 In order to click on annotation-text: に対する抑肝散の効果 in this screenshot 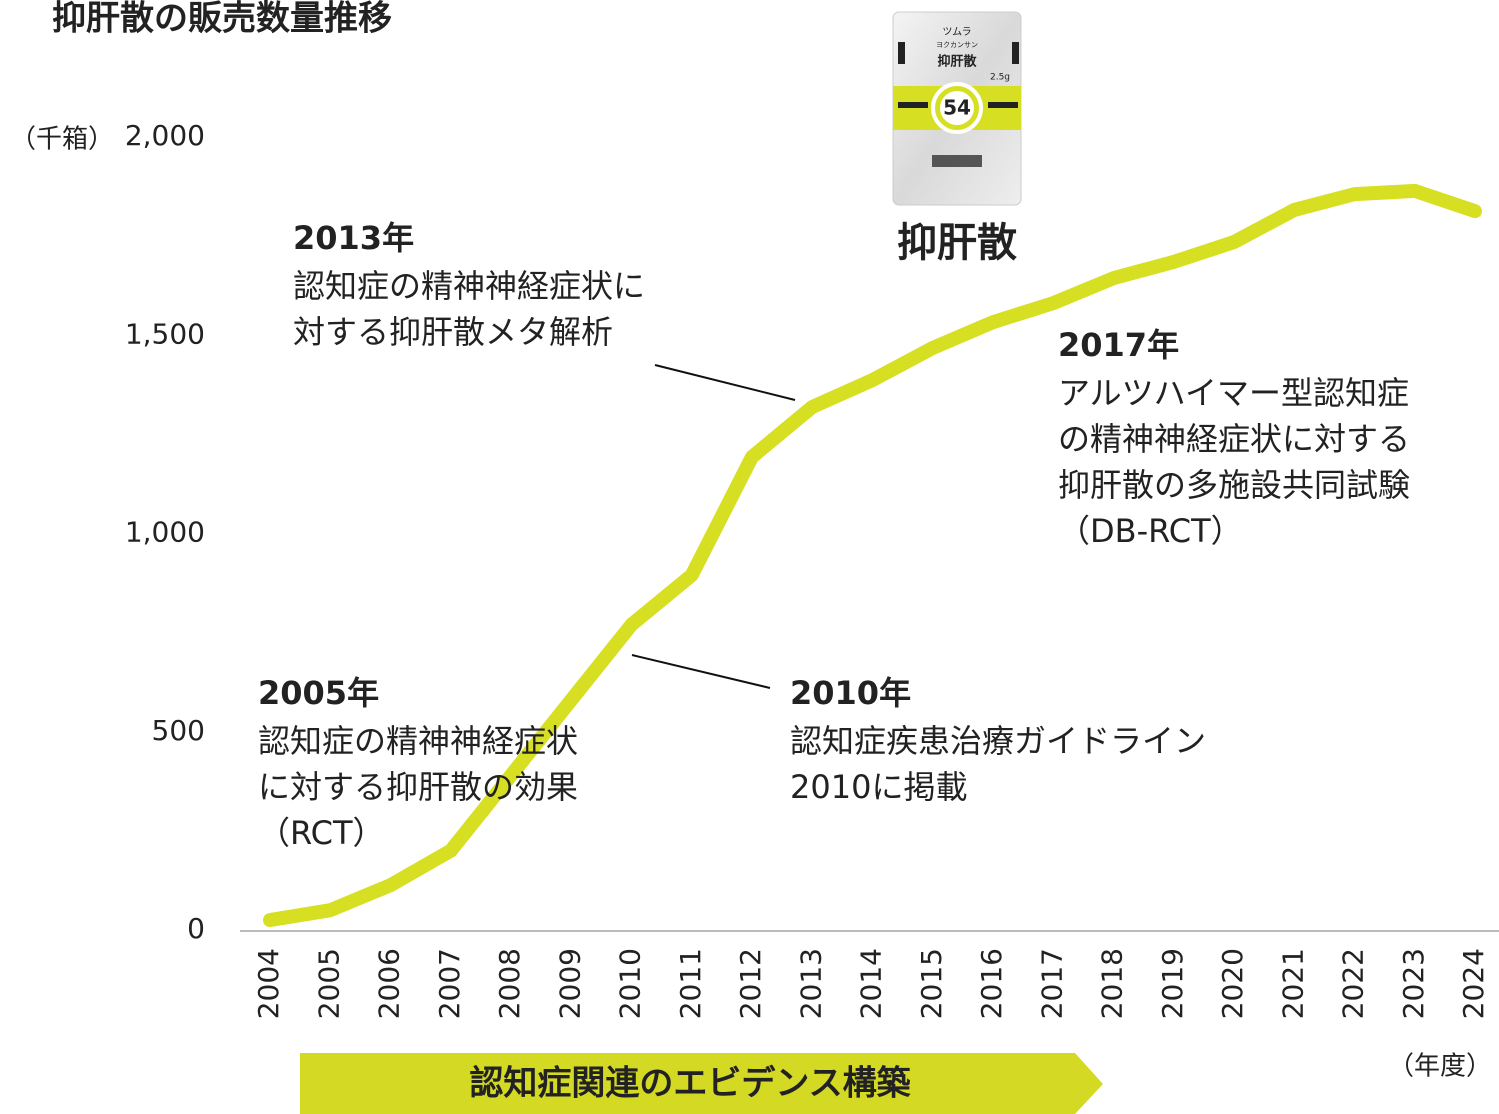, I will do `click(418, 787)`.